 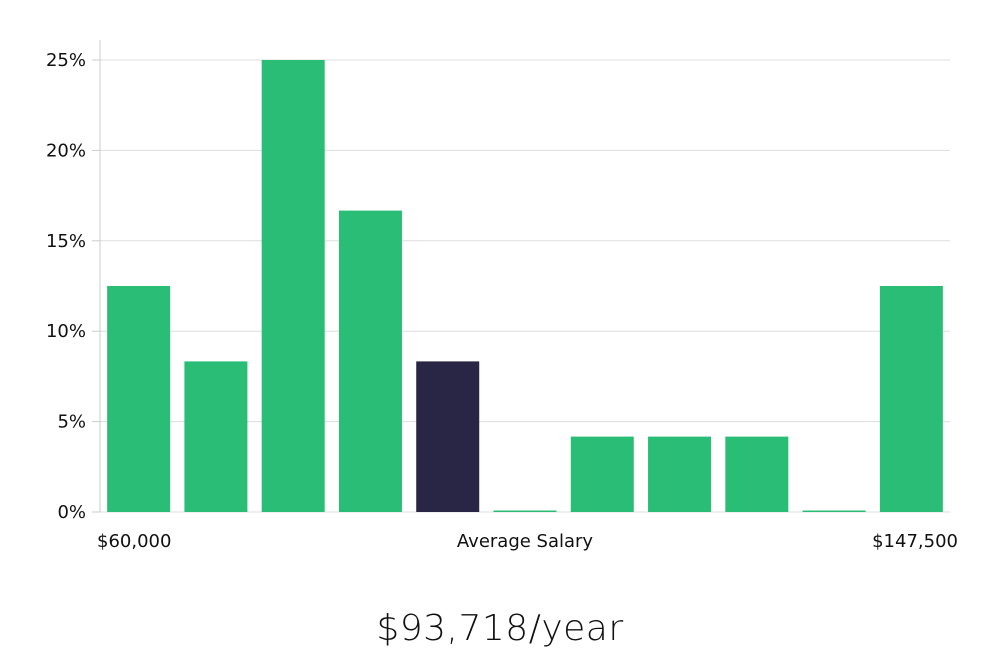 I want to click on bar-average-highlight, so click(x=448, y=436).